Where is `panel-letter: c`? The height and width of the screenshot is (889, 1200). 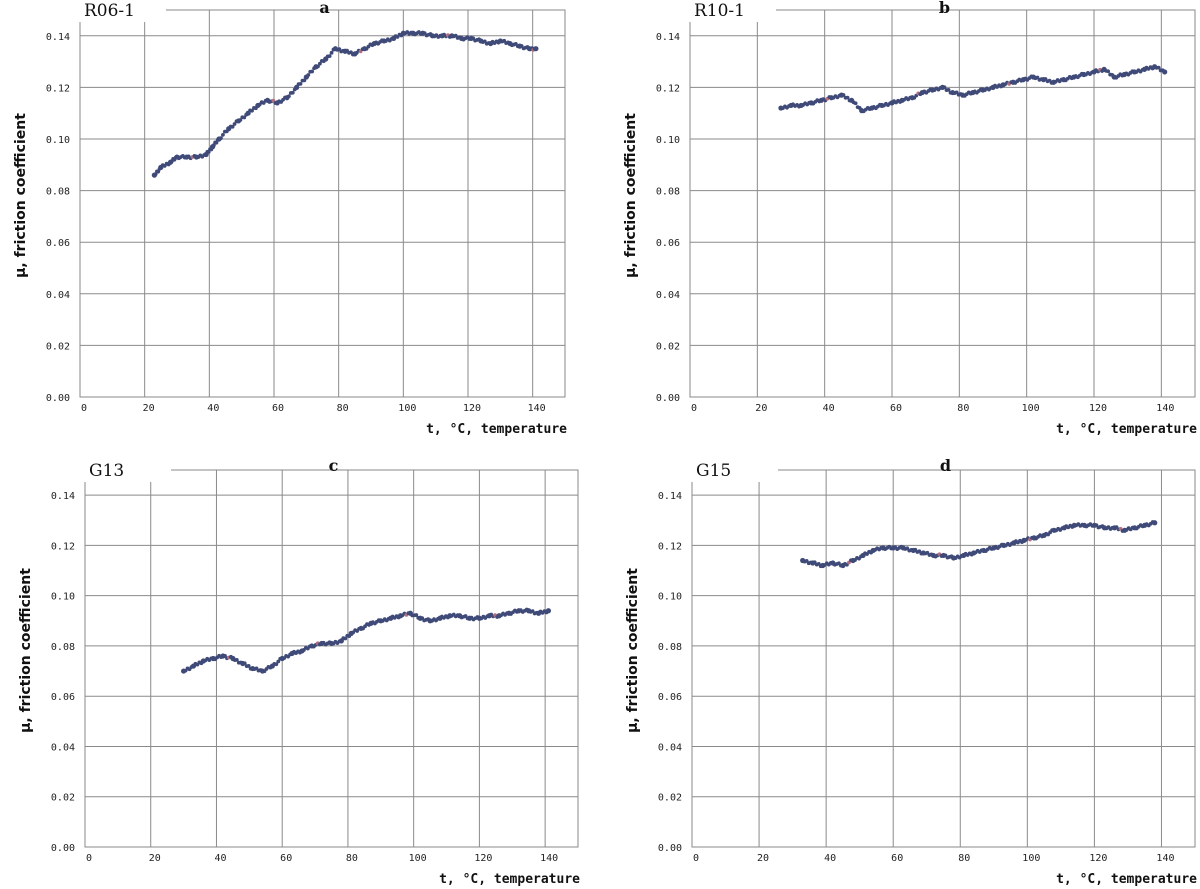
panel-letter: c is located at coordinates (334, 465).